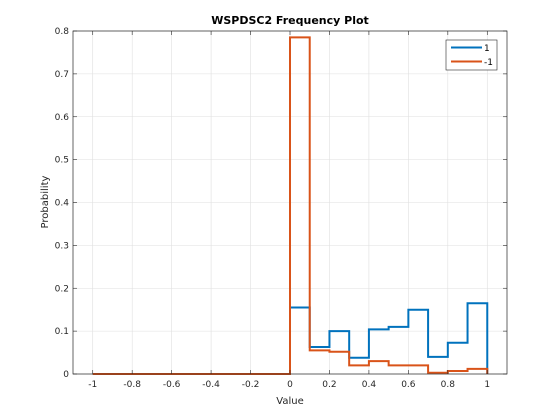 The width and height of the screenshot is (560, 420). What do you see at coordinates (132, 385) in the screenshot?
I see `x-tick-label: -0.8` at bounding box center [132, 385].